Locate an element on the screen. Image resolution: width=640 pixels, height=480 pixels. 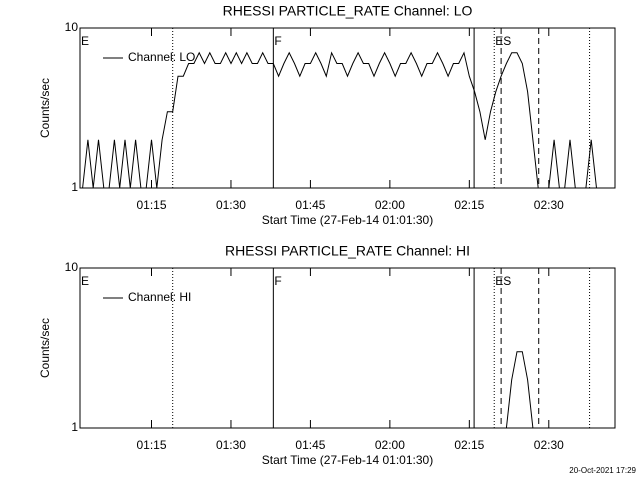
legend-label: Channel: LO is located at coordinates (161, 57).